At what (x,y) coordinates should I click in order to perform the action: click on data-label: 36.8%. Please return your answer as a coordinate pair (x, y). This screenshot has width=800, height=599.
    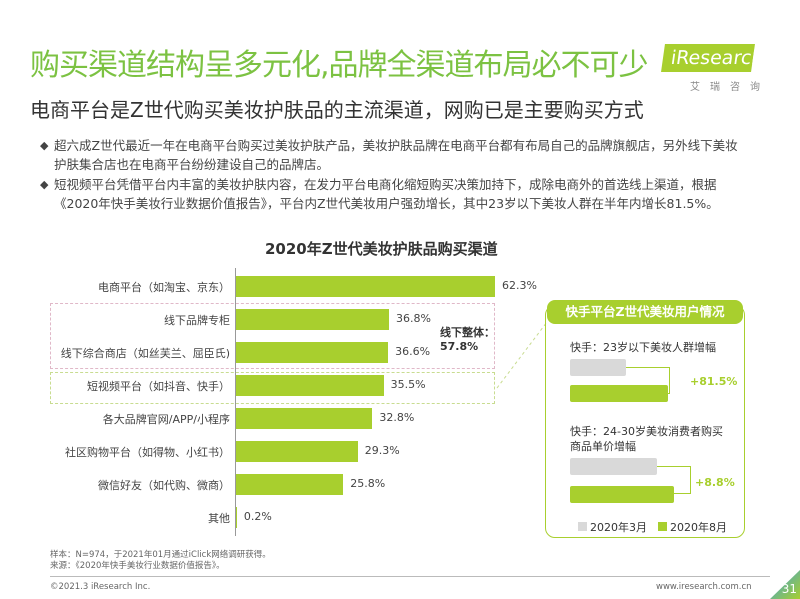
    Looking at the image, I should click on (413, 318).